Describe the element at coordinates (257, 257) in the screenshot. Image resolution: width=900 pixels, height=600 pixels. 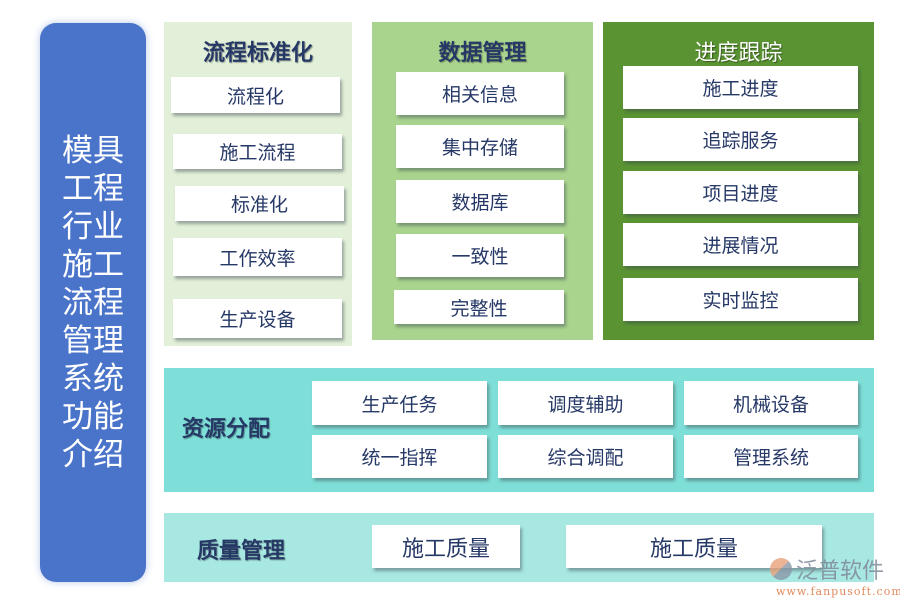
I see `process-item: 工作效率` at that location.